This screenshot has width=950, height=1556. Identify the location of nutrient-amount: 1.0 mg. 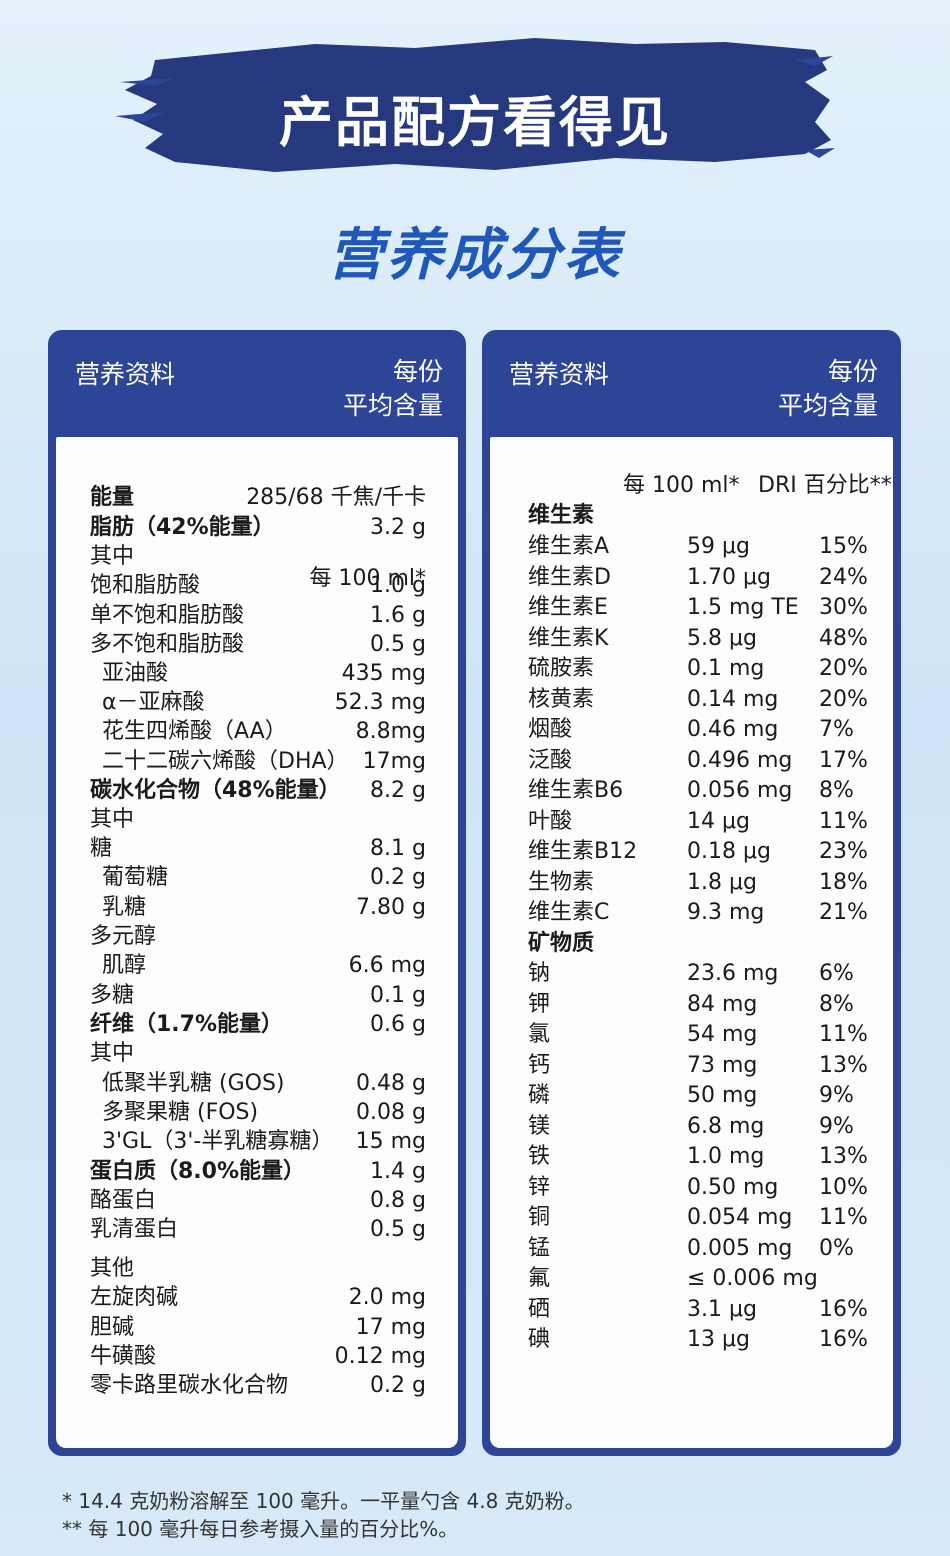
(726, 1156).